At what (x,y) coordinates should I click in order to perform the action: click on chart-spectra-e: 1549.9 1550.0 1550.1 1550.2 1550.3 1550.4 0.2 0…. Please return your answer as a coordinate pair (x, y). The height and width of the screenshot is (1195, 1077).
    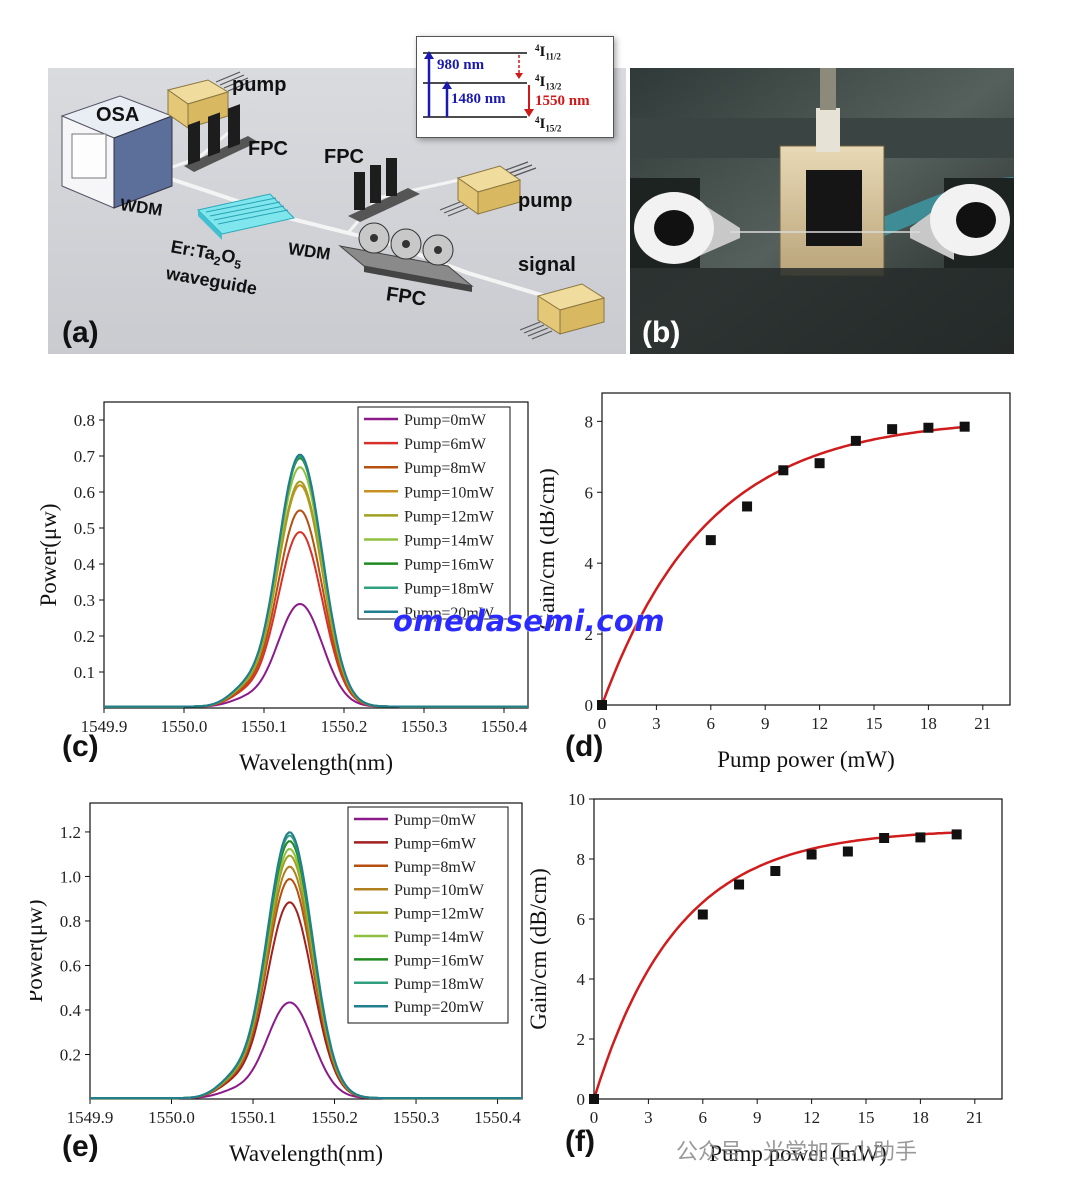
    Looking at the image, I should click on (276, 984).